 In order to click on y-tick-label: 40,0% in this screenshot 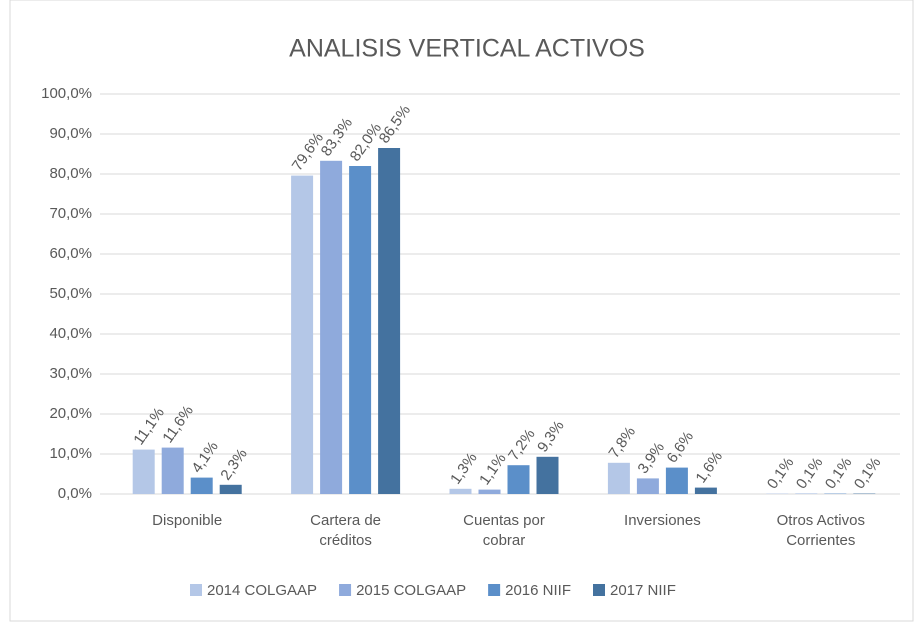, I will do `click(70, 333)`.